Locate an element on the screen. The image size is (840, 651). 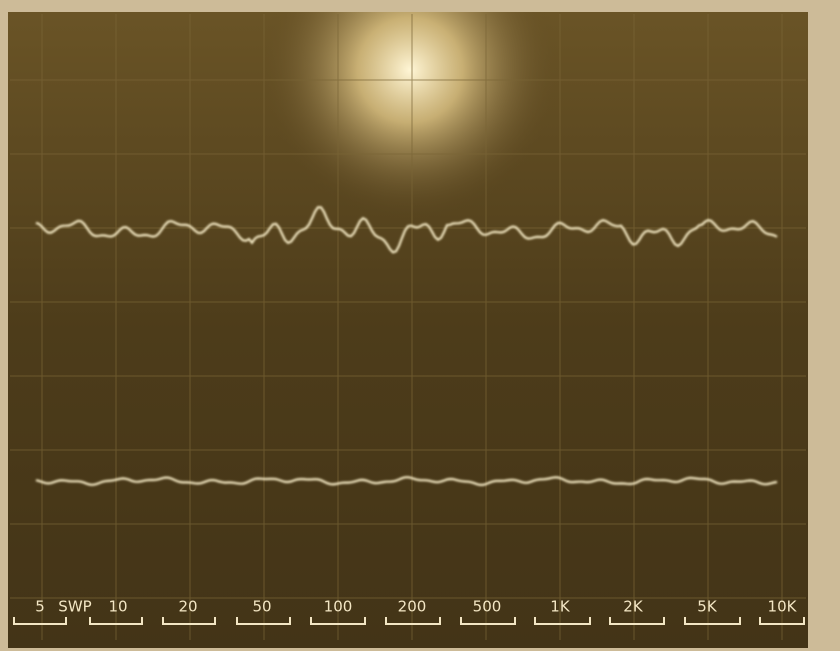
scale-label: 500 is located at coordinates (487, 607).